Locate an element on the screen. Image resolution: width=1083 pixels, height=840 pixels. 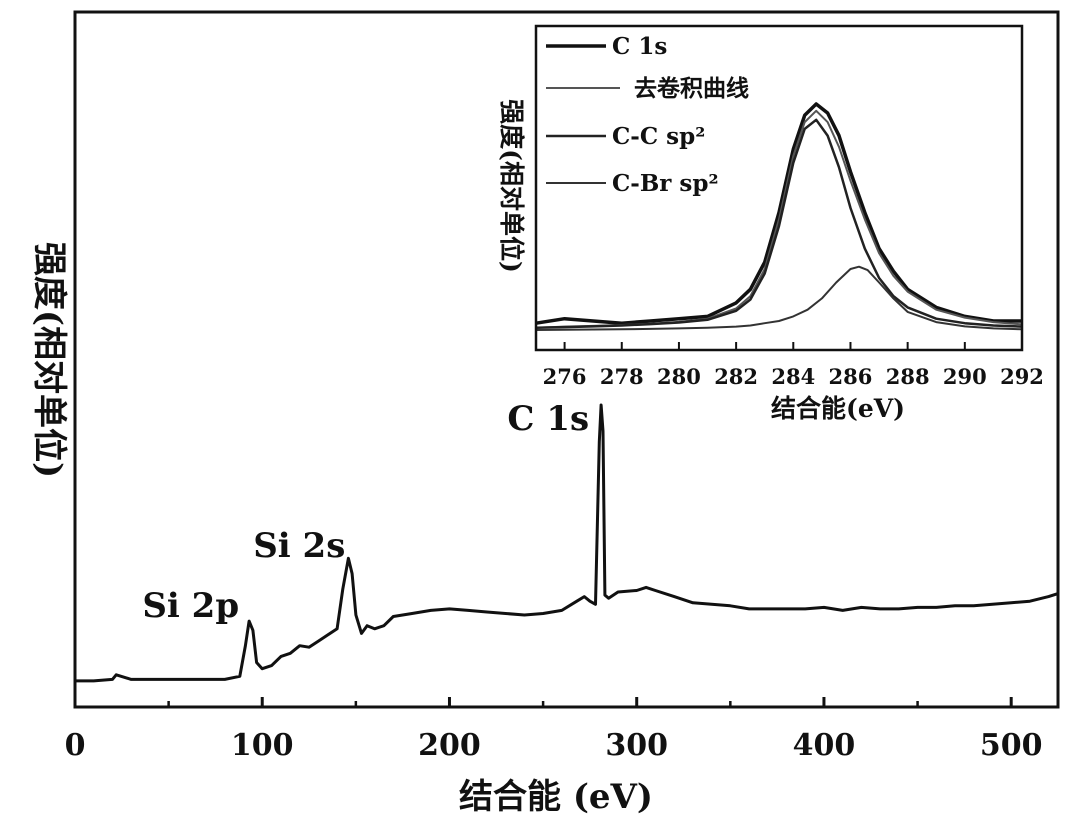
inset-x-tick-label: 280 is located at coordinates (679, 376).